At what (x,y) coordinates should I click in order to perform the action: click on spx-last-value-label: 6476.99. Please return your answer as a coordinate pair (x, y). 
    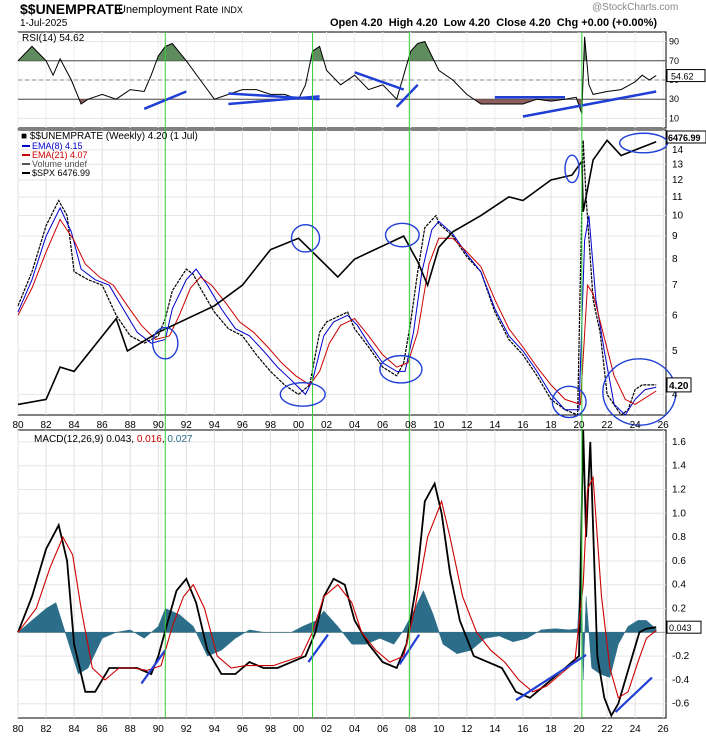
    Looking at the image, I should click on (684, 138).